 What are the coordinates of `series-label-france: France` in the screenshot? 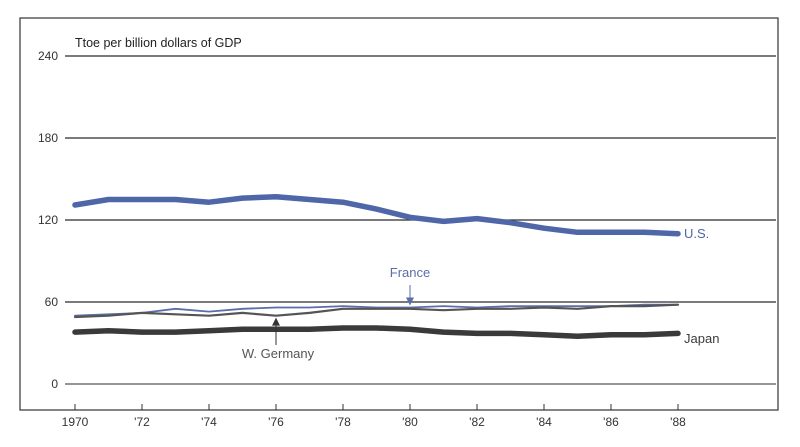 It's located at (410, 272).